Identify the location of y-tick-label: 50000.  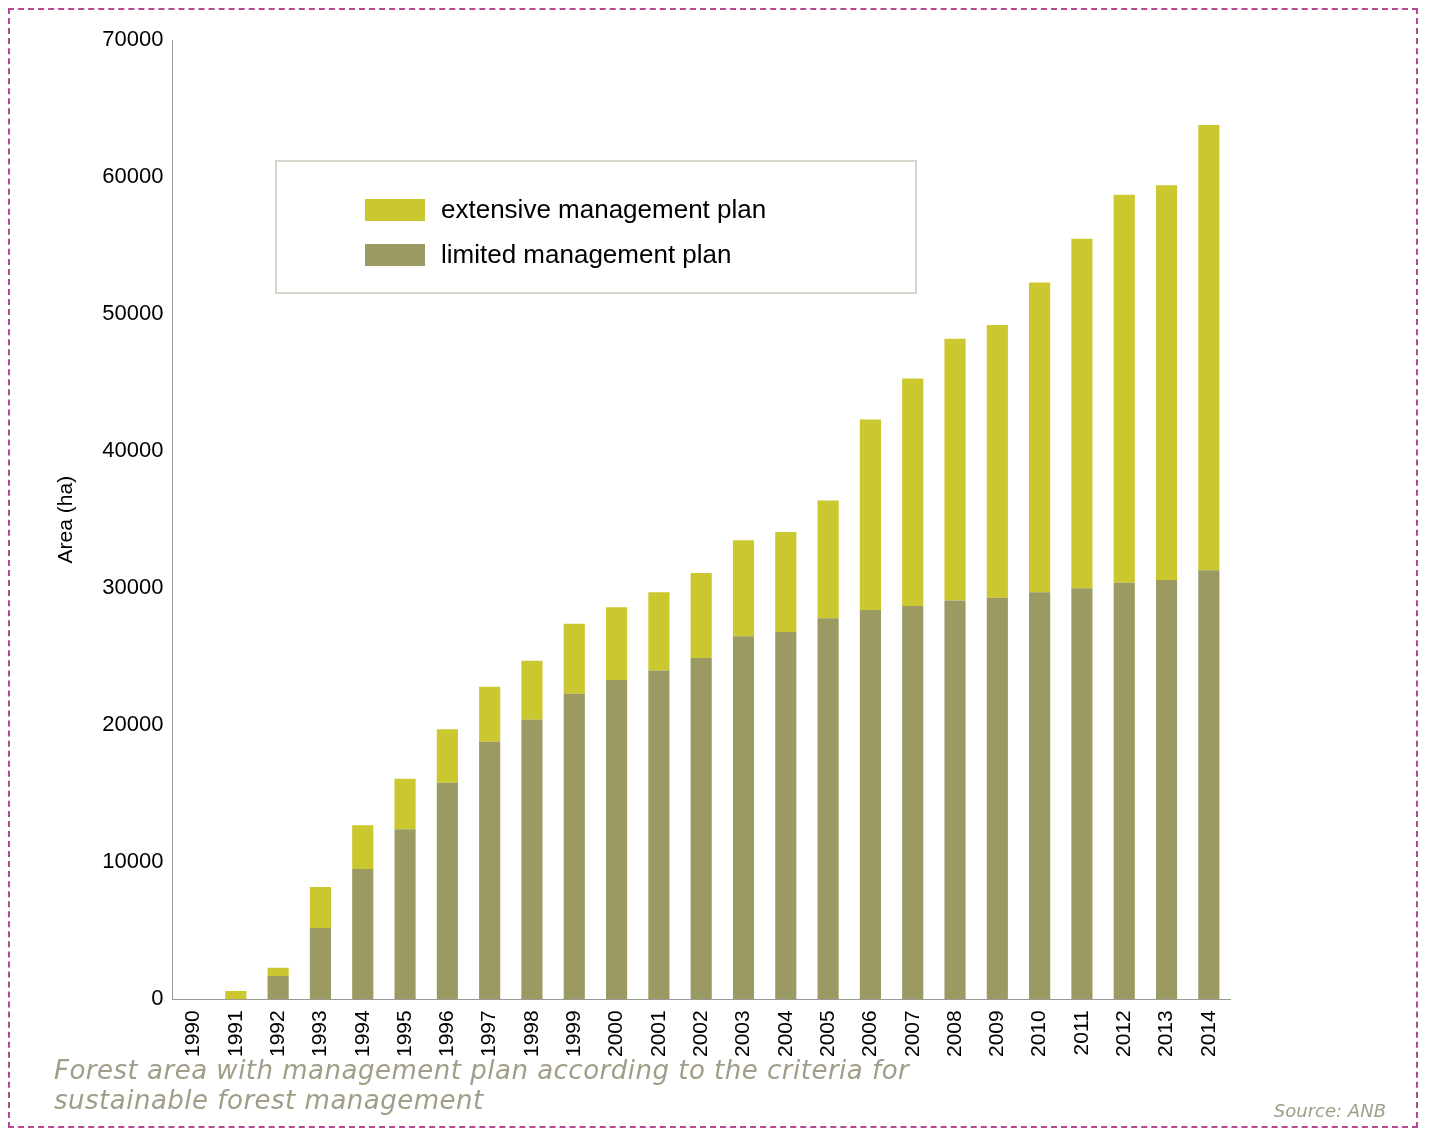
(133, 313).